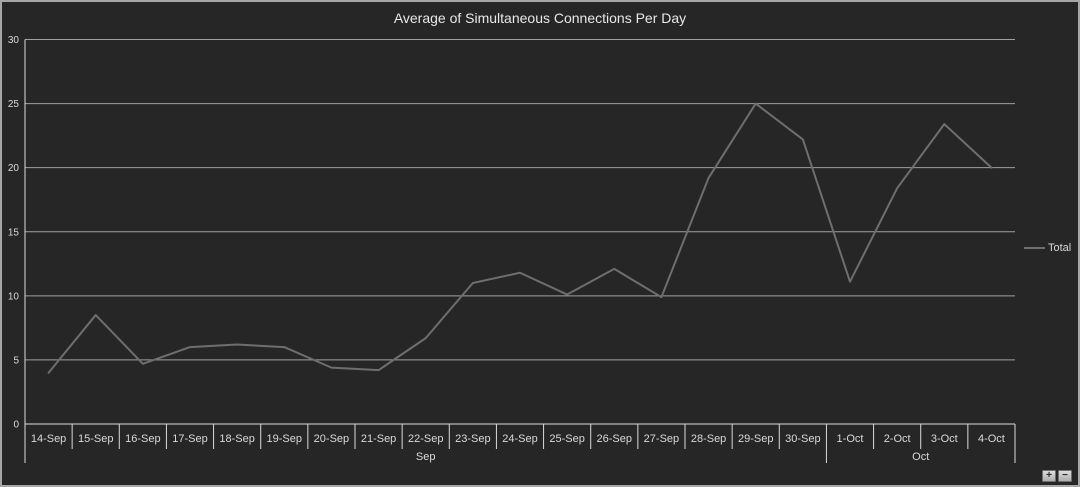 This screenshot has height=487, width=1080. I want to click on x-axis-category-label: 3-Oct, so click(944, 439).